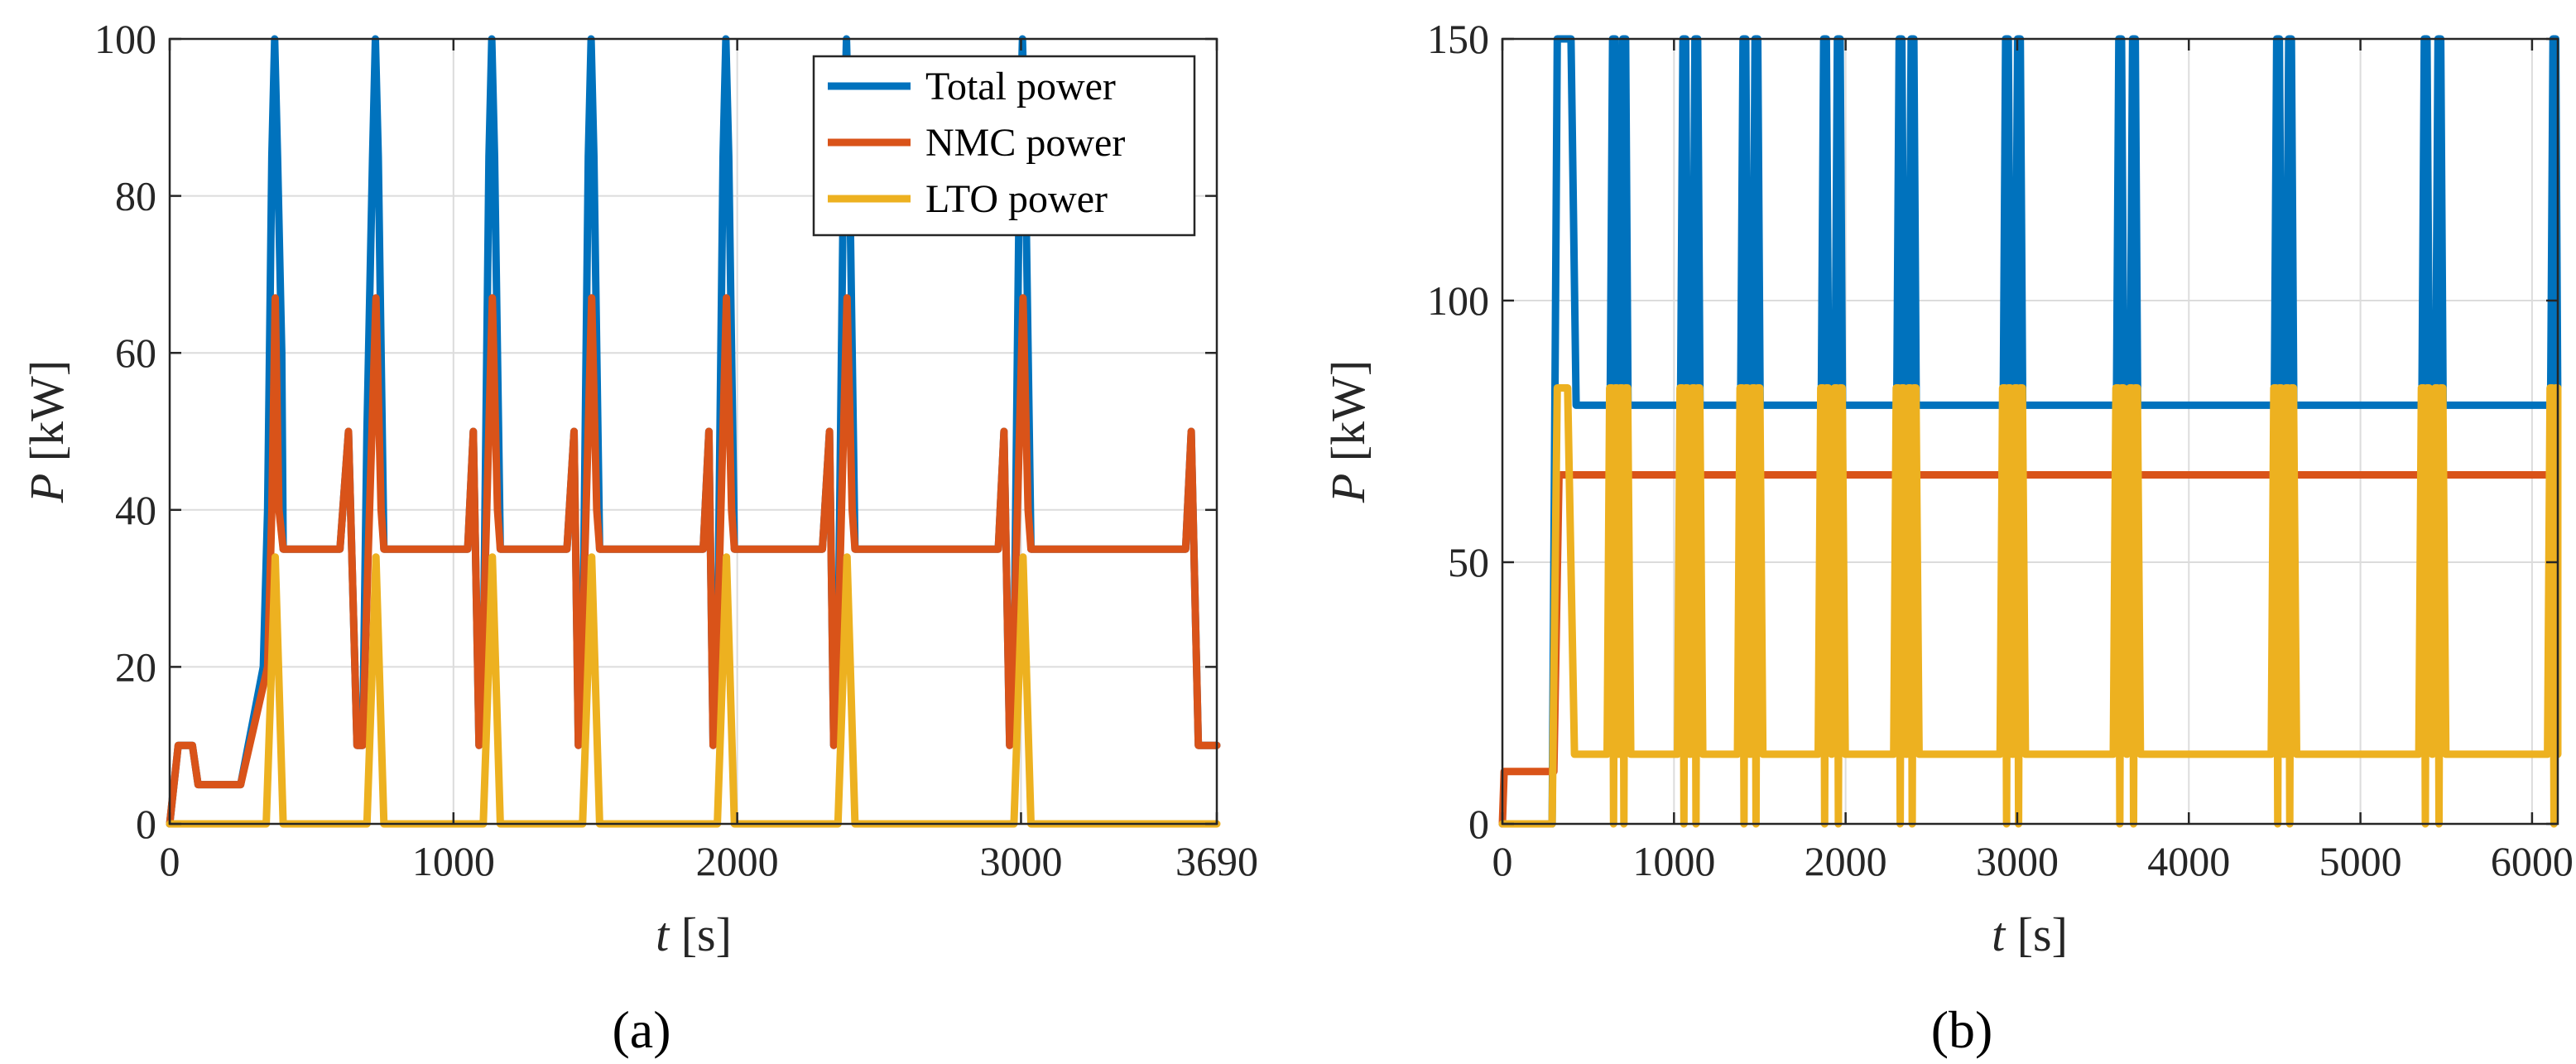 The width and height of the screenshot is (2576, 1064). What do you see at coordinates (2030, 649) in the screenshot?
I see `nmc-power-line` at bounding box center [2030, 649].